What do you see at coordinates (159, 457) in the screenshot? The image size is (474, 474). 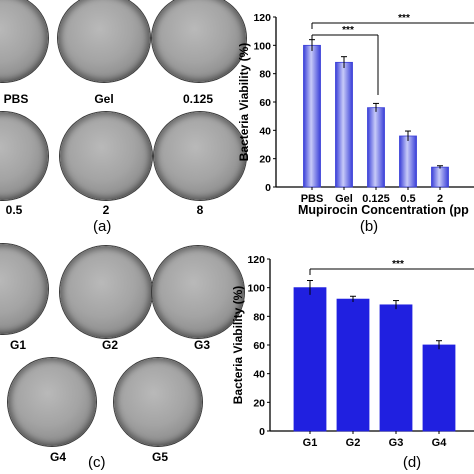 I see `dish-label: G5` at bounding box center [159, 457].